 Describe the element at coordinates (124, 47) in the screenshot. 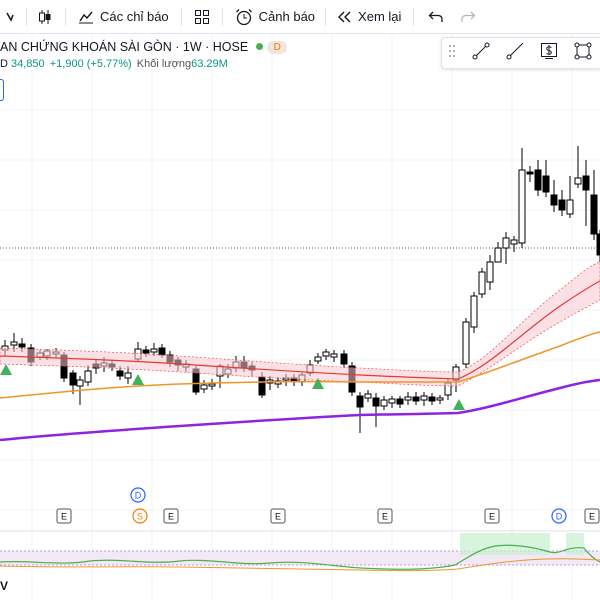

I see `symbol-title: AN CHỨNG KHOÁN SÀI GÒN · 1W · HOSE` at that location.